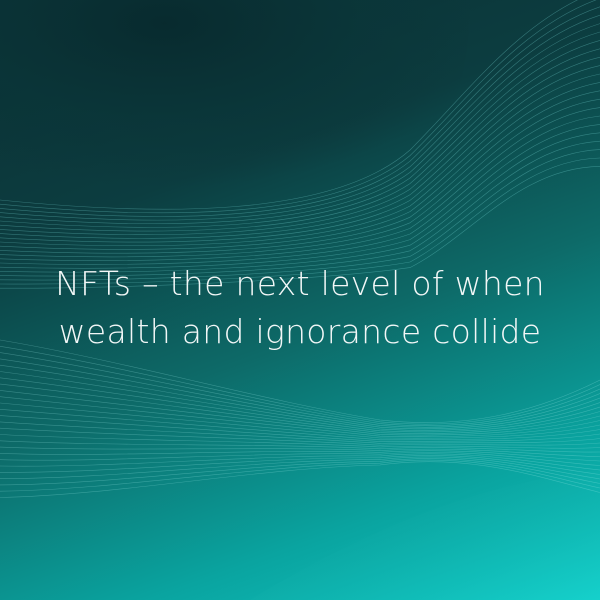  Describe the element at coordinates (300, 331) in the screenshot. I see `headline-line-2: wealth and ignorance collide` at that location.